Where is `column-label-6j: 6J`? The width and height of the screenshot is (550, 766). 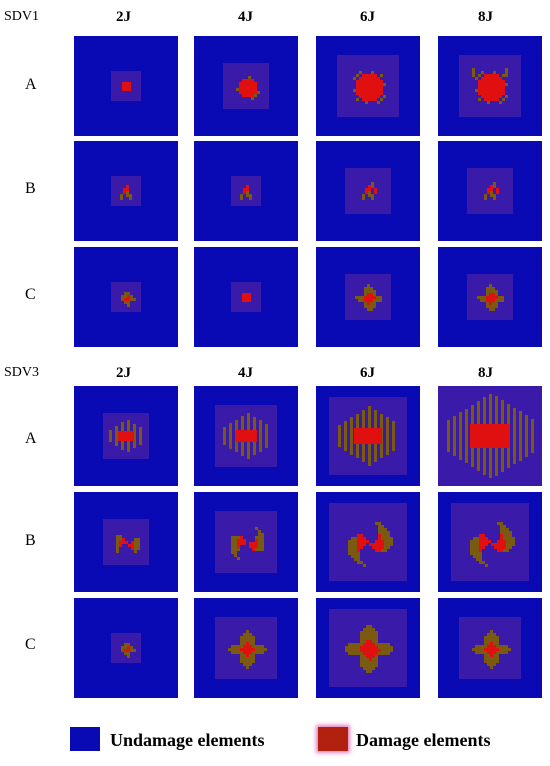 column-label-6j: 6J is located at coordinates (367, 17).